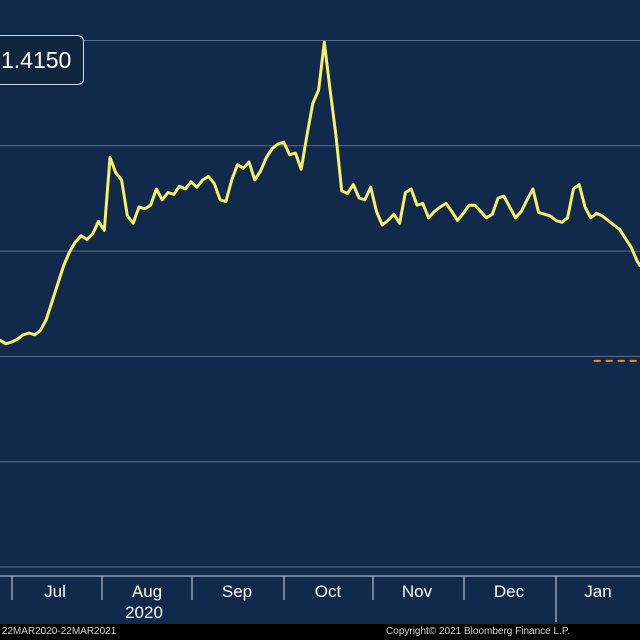 The height and width of the screenshot is (640, 640). I want to click on x-tick-label: Jul, so click(55, 591).